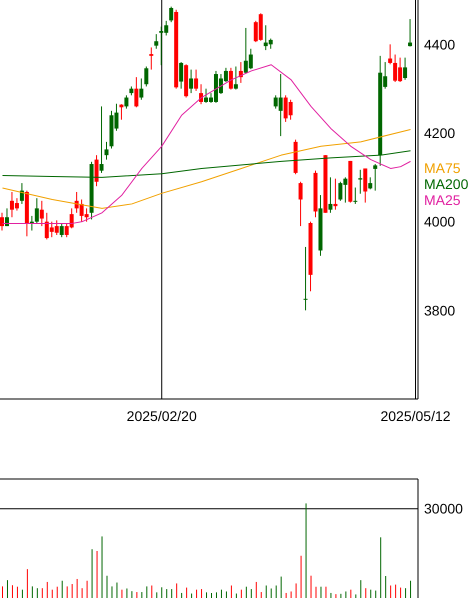 The height and width of the screenshot is (598, 472). Describe the element at coordinates (443, 168) in the screenshot. I see `text: MA75` at that location.